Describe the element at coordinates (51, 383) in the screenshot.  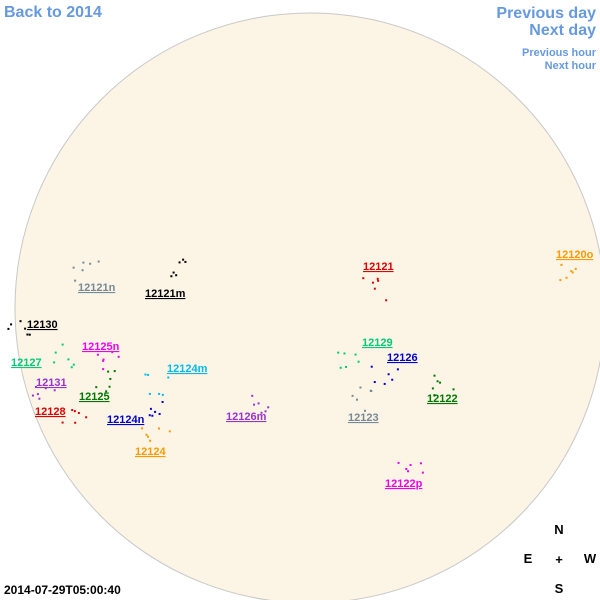
I see `region-label: 12131` at that location.